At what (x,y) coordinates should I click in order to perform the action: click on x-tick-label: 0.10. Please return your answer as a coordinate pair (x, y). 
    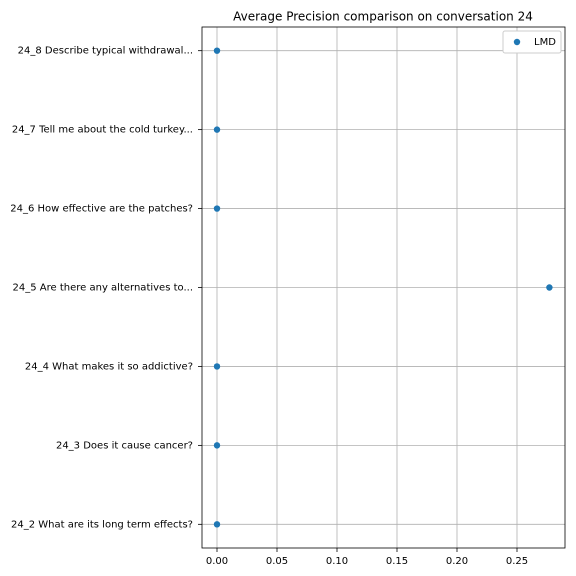
    Looking at the image, I should click on (337, 561).